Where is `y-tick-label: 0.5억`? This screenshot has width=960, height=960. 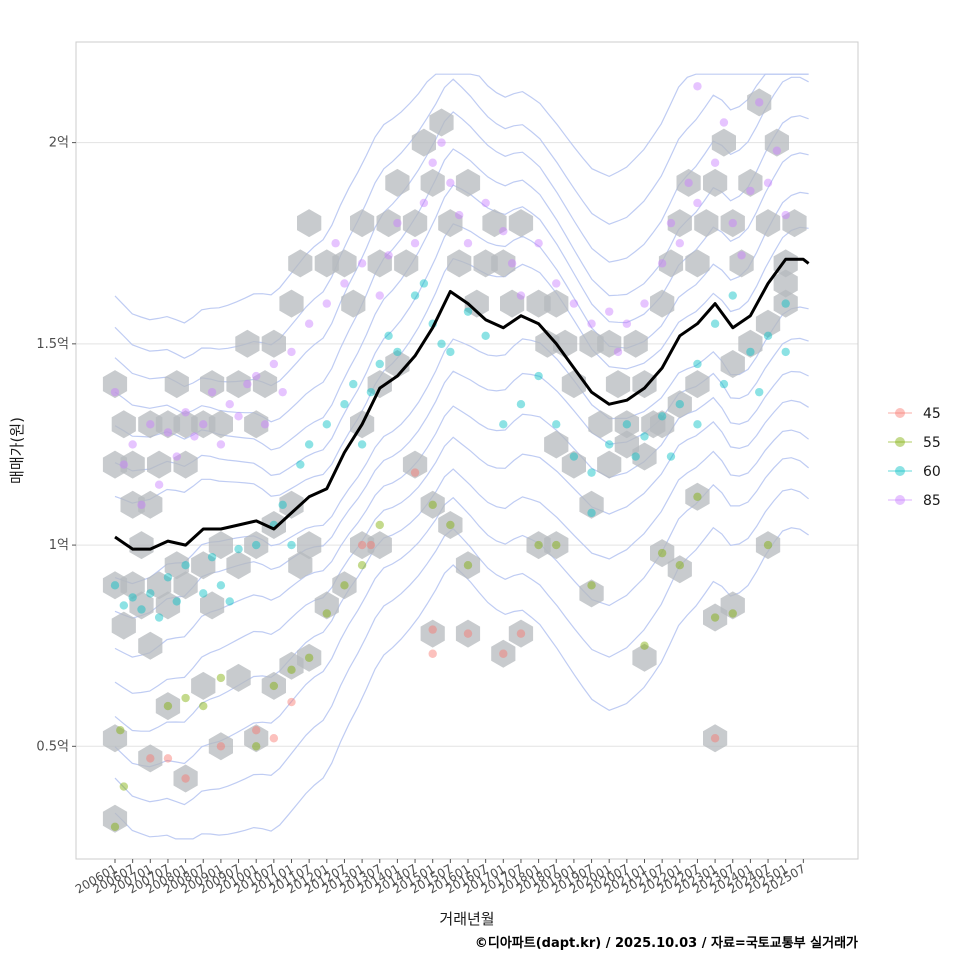
y-tick-label: 0.5억 is located at coordinates (52, 746).